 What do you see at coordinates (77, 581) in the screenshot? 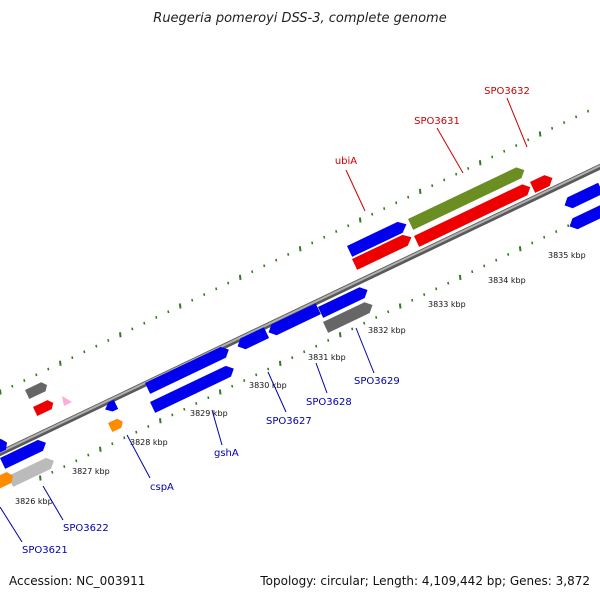
I see `accession-text: Accession: NC_003911` at bounding box center [77, 581].